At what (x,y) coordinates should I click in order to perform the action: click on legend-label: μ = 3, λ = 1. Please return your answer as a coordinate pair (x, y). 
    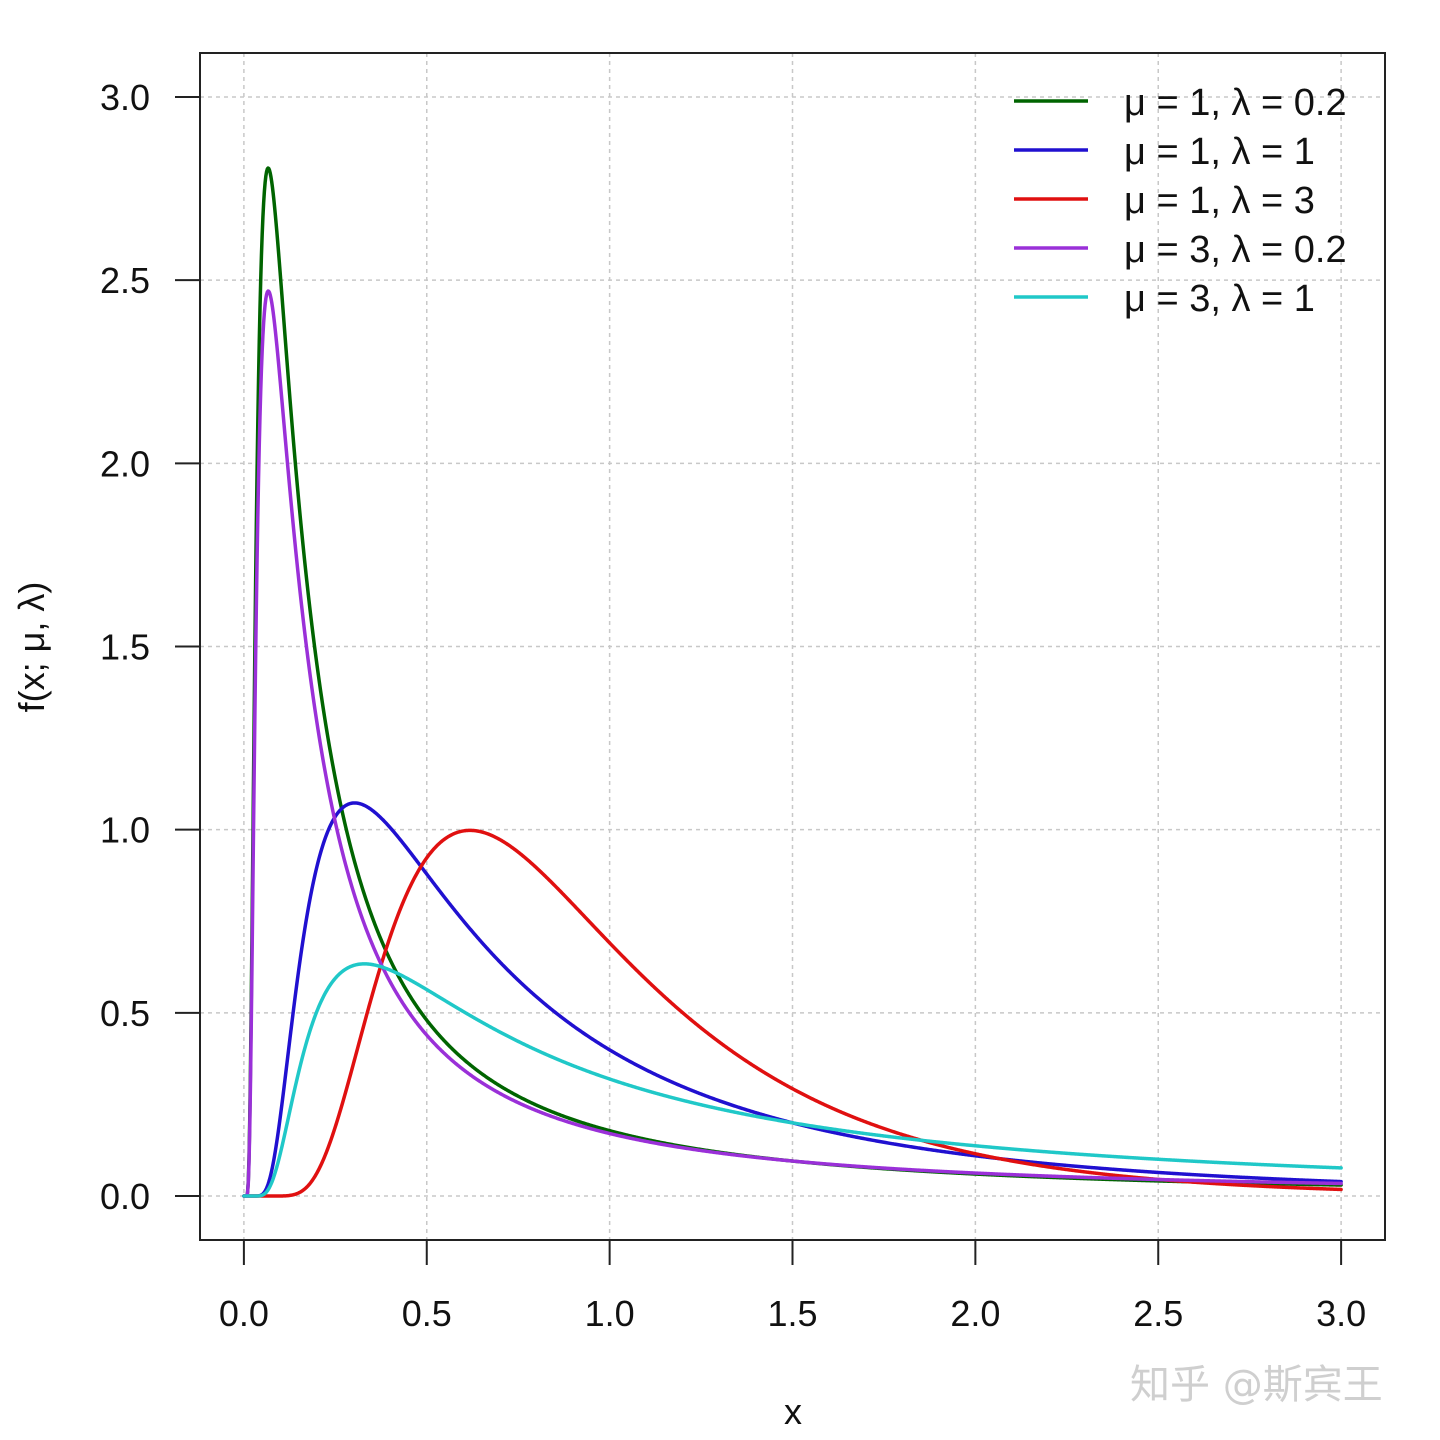
    Looking at the image, I should click on (1219, 299).